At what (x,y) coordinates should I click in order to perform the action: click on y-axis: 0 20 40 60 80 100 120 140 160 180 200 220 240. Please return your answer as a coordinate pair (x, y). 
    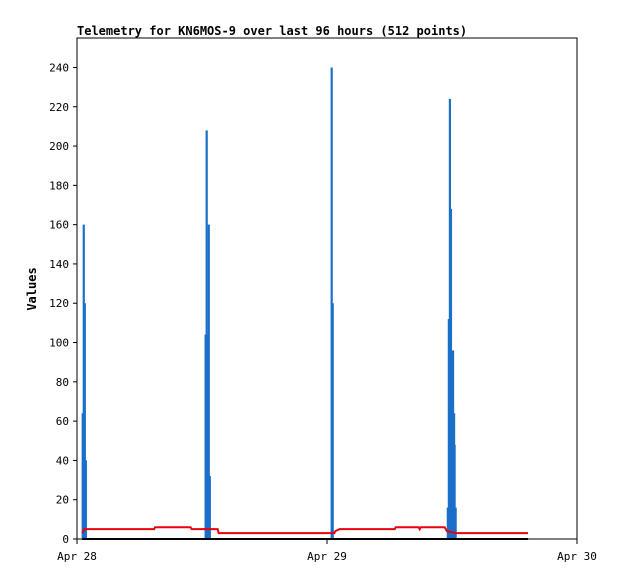
    Looking at the image, I should click on (63, 303).